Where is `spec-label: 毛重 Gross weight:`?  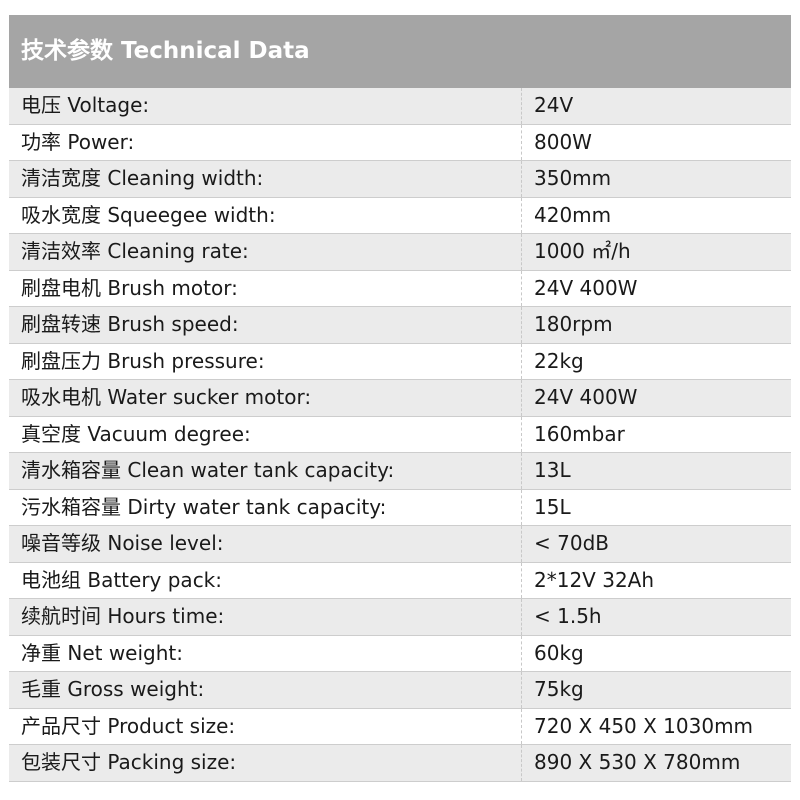 spec-label: 毛重 Gross weight: is located at coordinates (265, 690).